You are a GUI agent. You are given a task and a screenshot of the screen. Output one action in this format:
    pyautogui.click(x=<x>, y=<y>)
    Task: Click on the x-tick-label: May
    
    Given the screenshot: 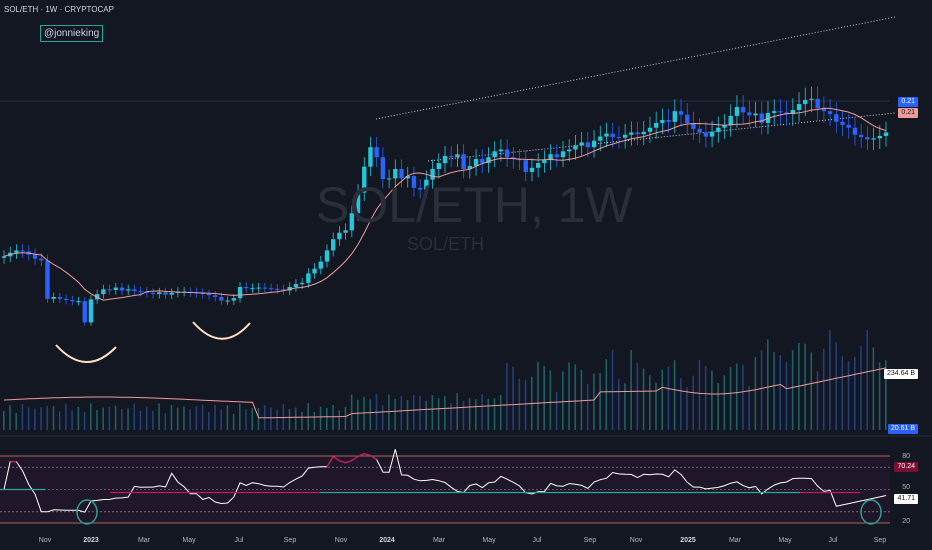 What is the action you would take?
    pyautogui.click(x=785, y=540)
    